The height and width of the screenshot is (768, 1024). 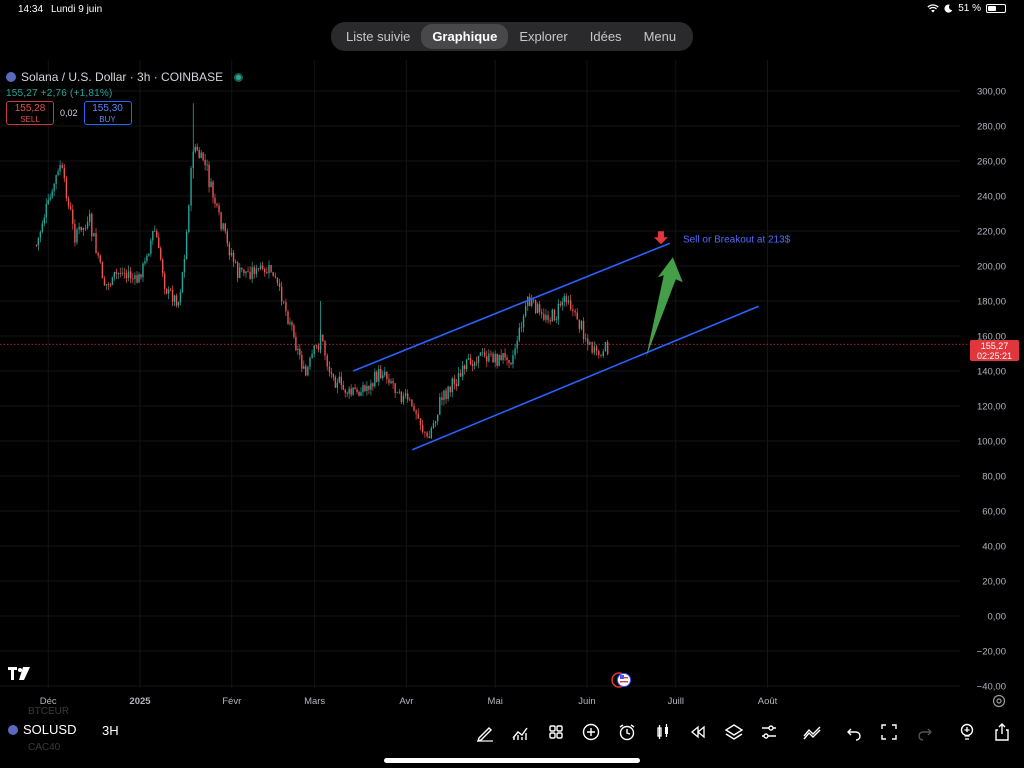 I want to click on x-tick-label: Mars, so click(x=314, y=701).